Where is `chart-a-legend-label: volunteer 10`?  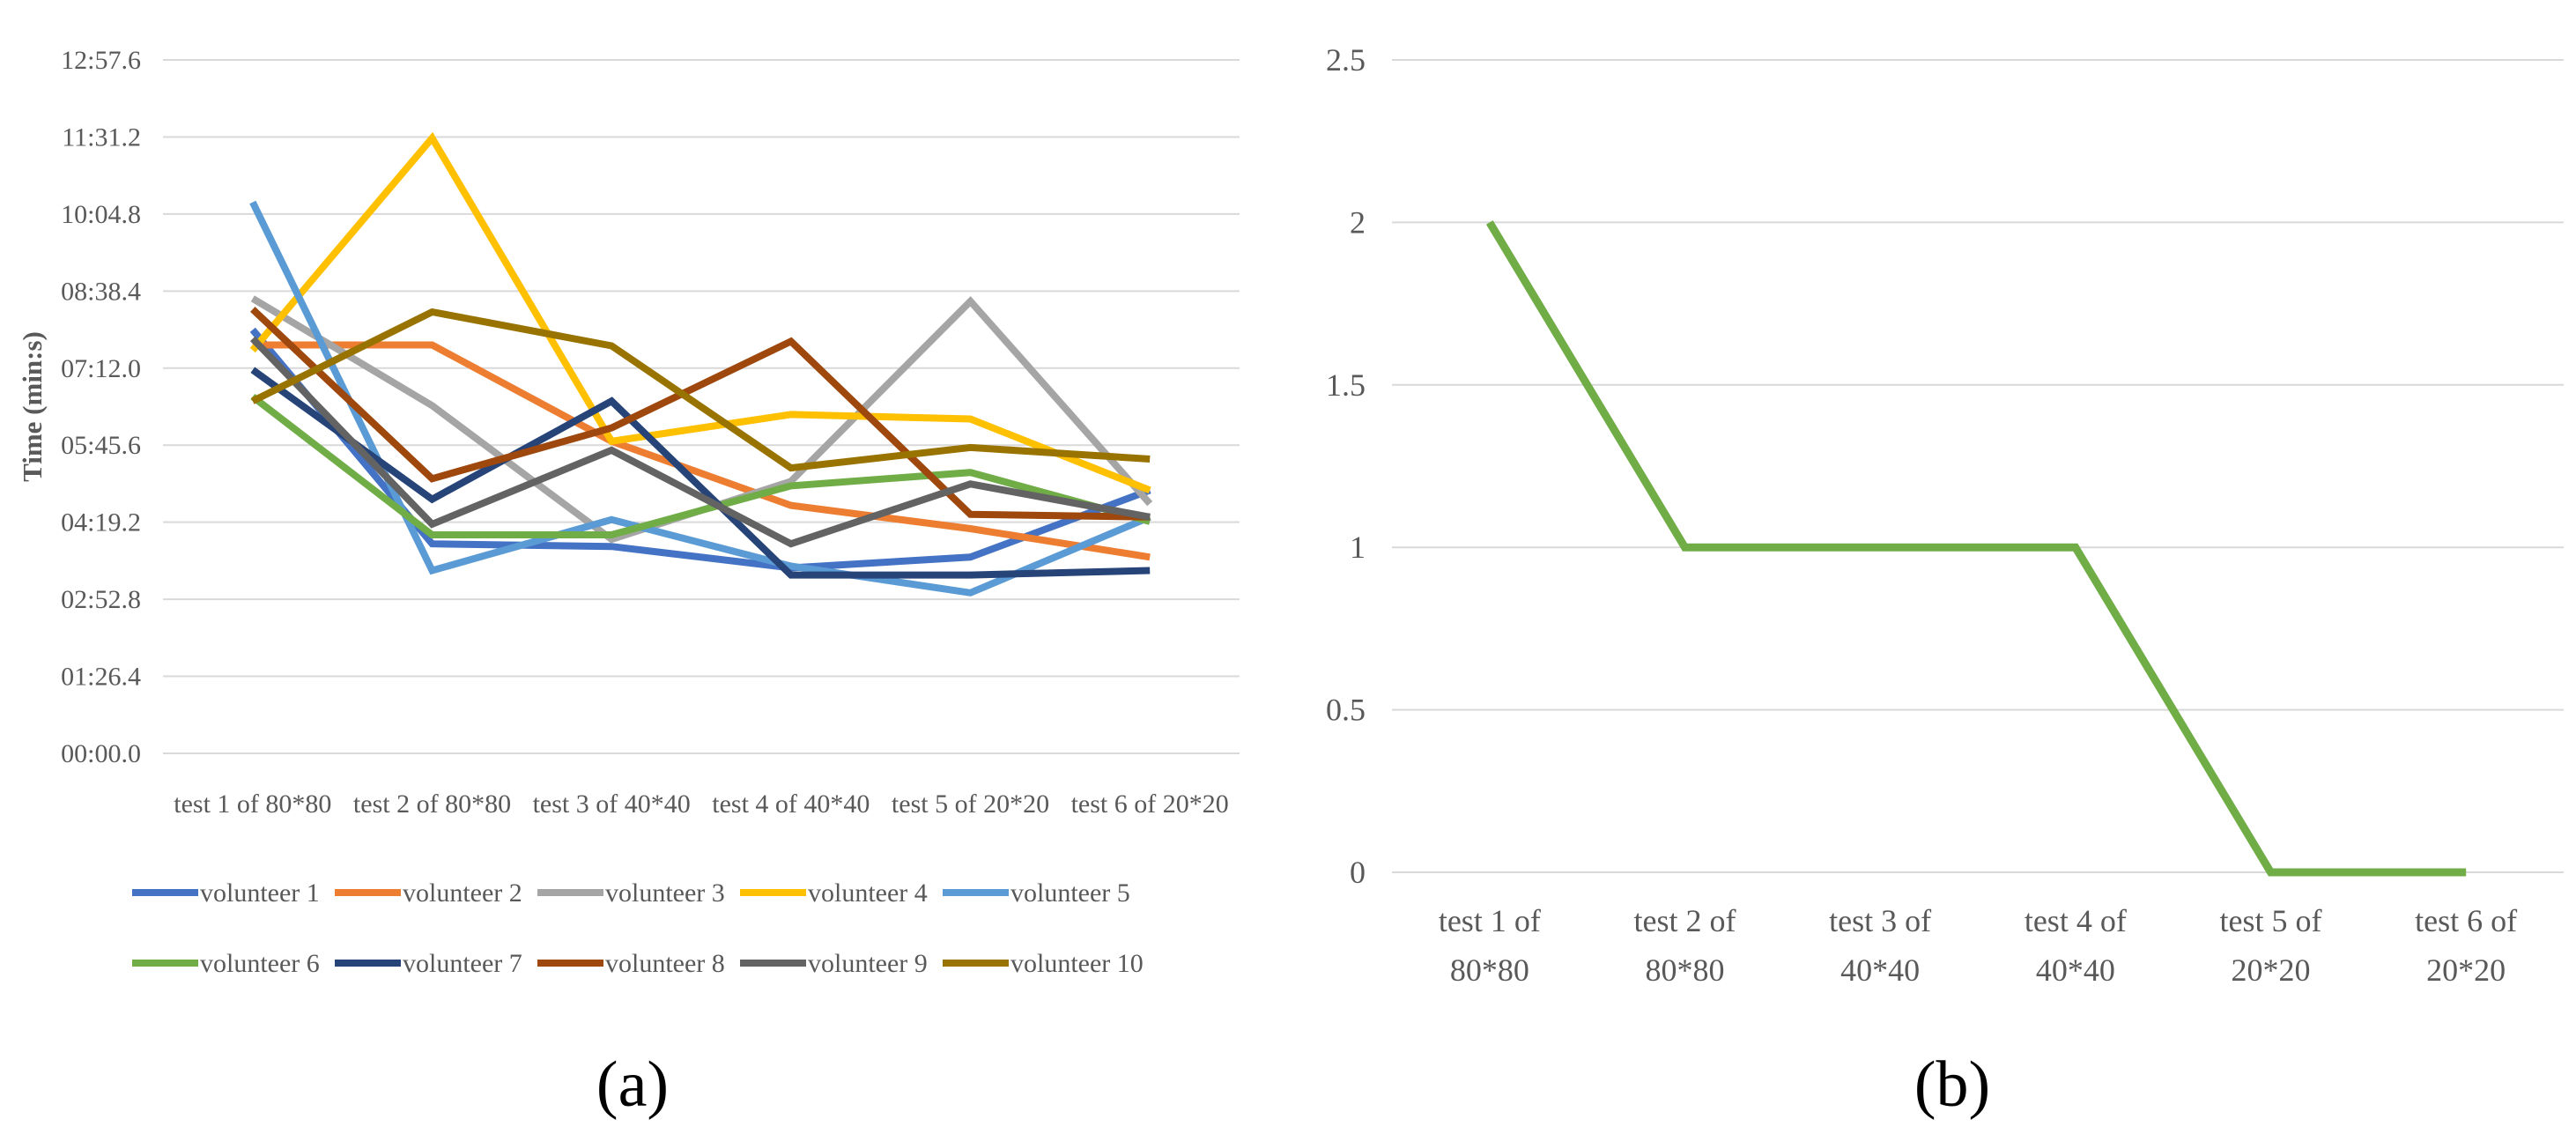
chart-a-legend-label: volunteer 10 is located at coordinates (1077, 964).